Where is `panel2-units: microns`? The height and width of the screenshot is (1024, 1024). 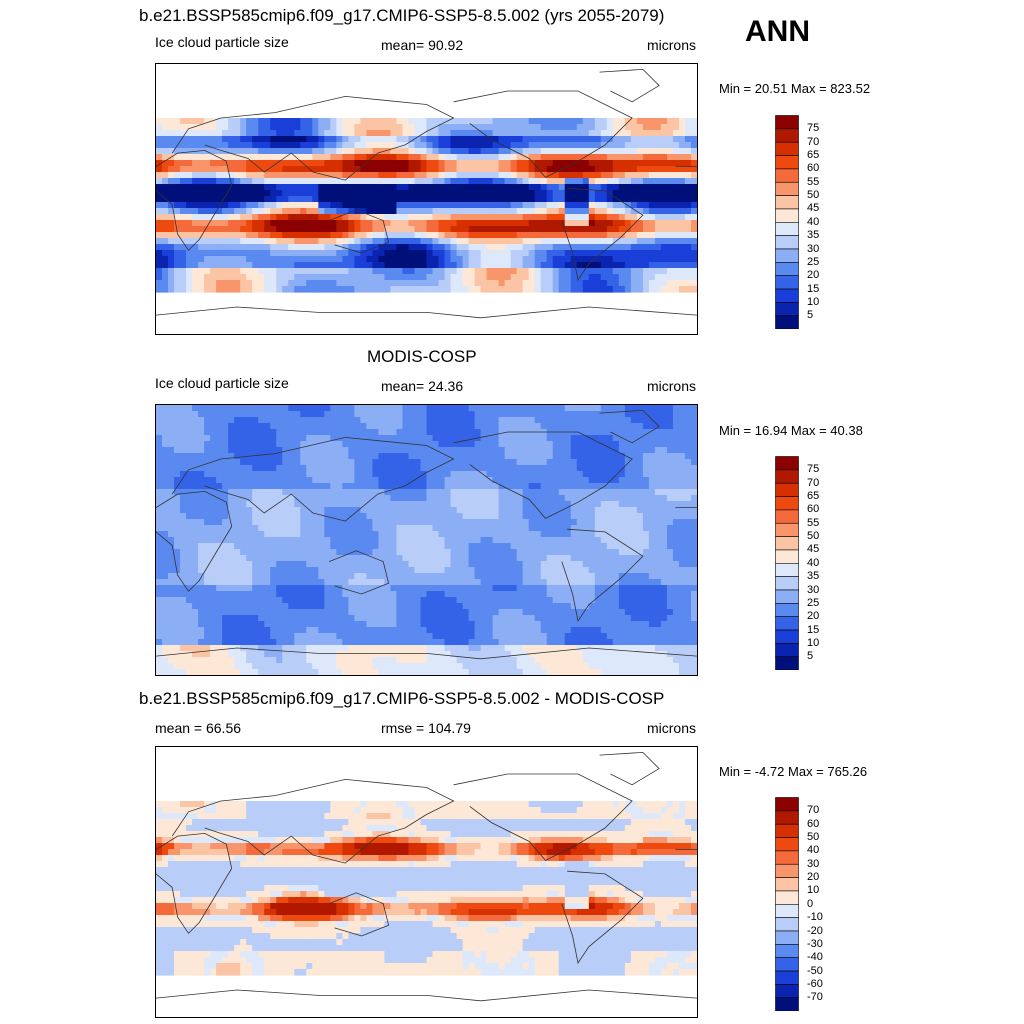 panel2-units: microns is located at coordinates (672, 386).